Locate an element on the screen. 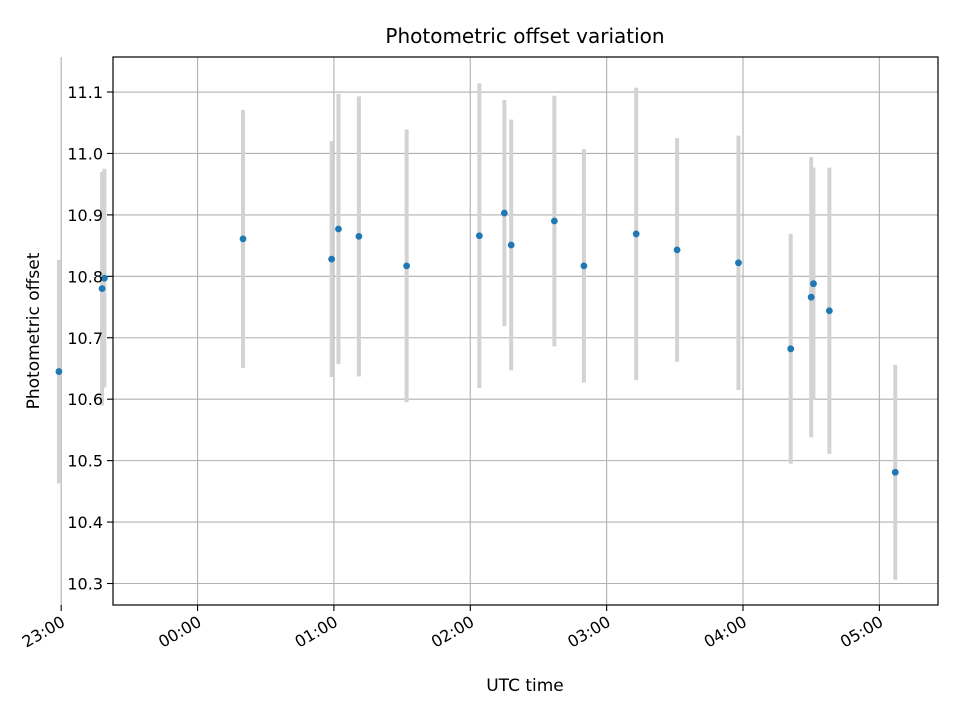  y-tick-label: 10.3 is located at coordinates (85, 583).